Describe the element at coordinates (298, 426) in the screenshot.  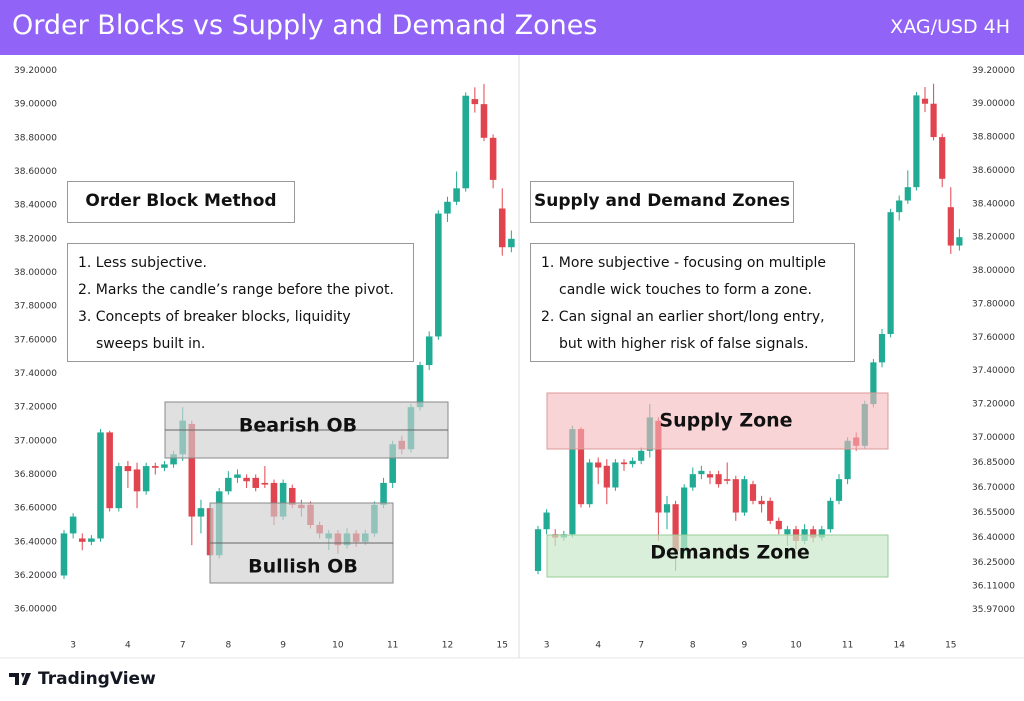
I see `zone-label: Bearish OB` at that location.